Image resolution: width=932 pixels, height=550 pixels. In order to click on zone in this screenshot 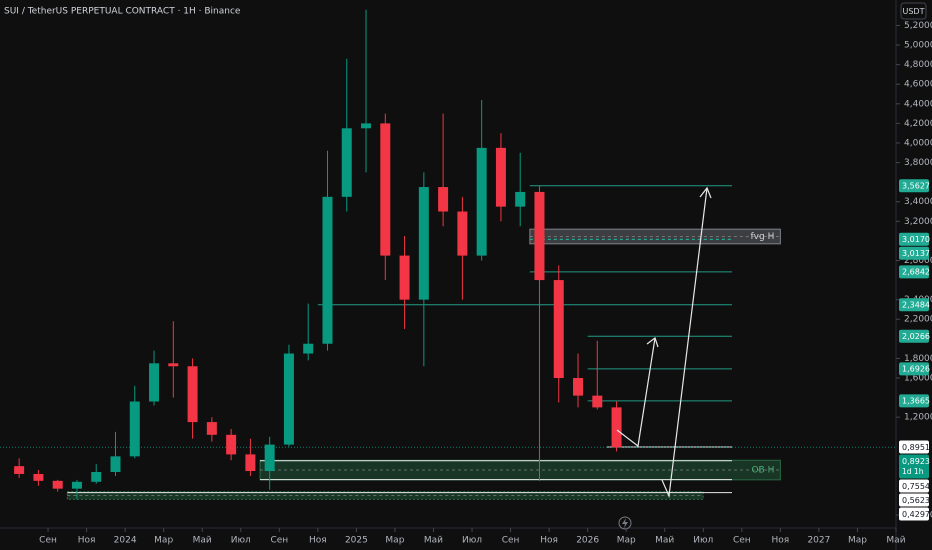, I will do `click(385, 495)`.